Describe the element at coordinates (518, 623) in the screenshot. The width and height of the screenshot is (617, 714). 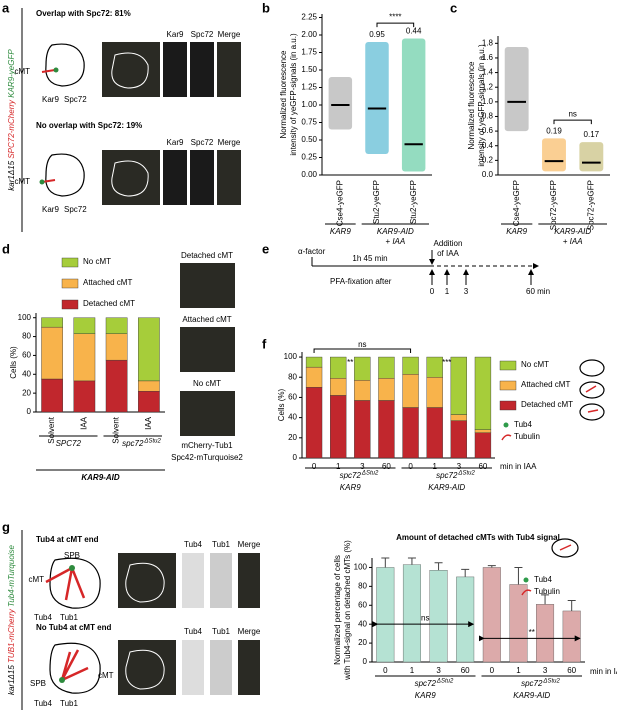
I see `bar` at that location.